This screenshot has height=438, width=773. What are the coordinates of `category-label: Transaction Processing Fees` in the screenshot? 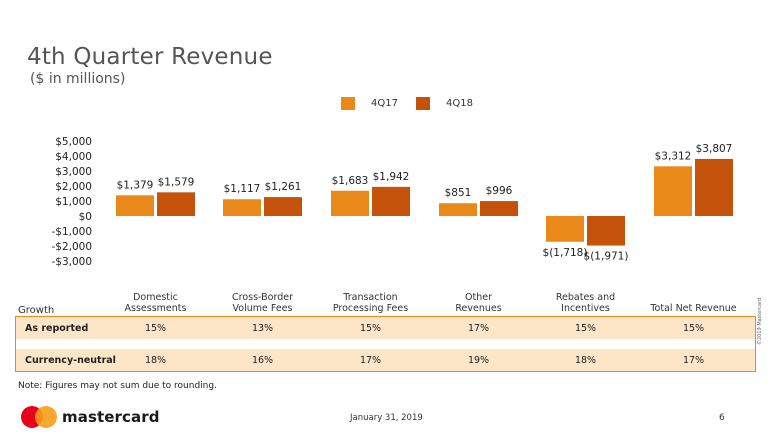 It's located at (370, 303).